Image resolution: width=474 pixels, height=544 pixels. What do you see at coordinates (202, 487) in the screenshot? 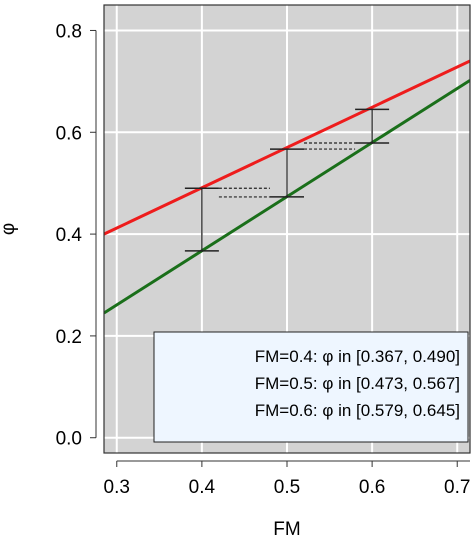
I see `x-tick-label-1: 0.4` at bounding box center [202, 487].